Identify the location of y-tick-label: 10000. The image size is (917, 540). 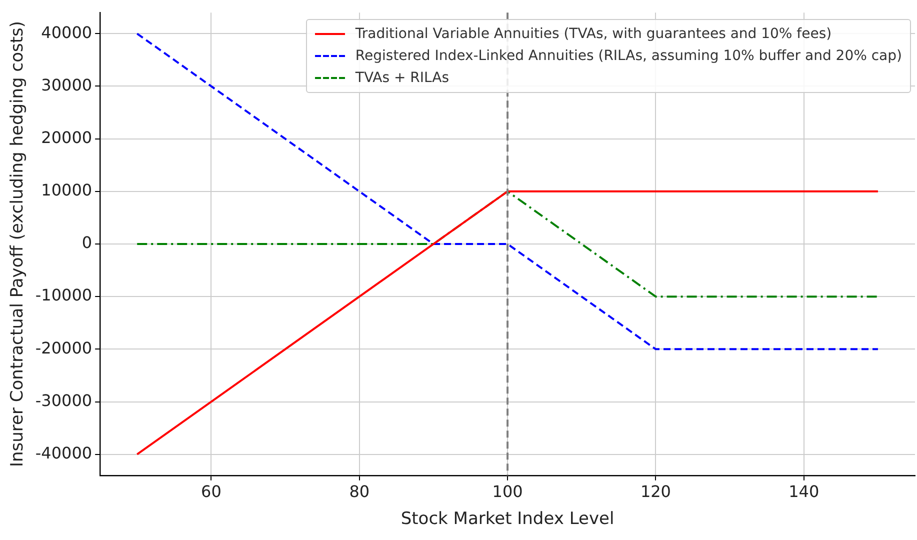
(66, 190).